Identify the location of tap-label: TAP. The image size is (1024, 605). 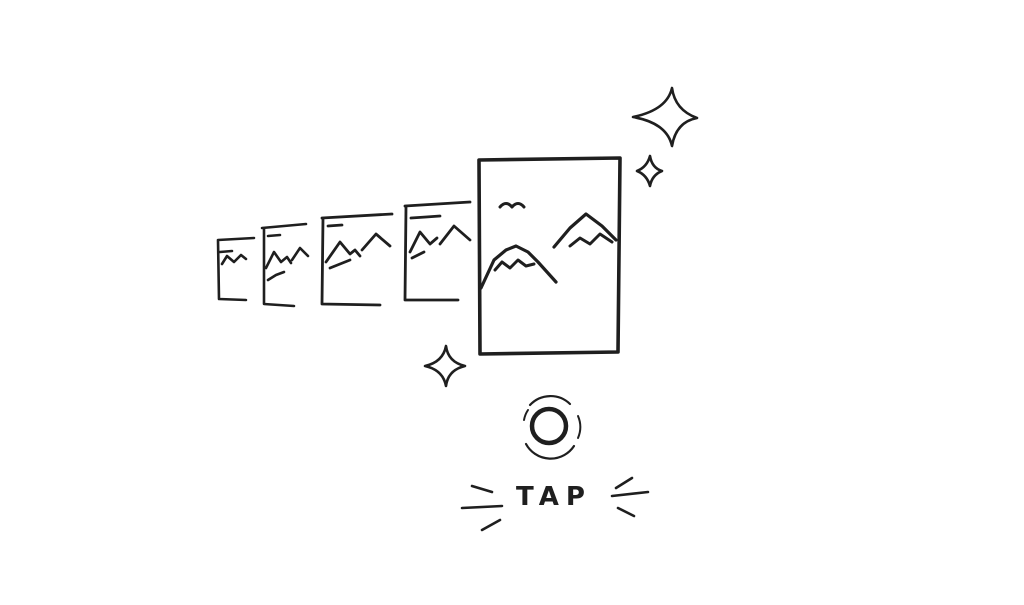
(554, 497).